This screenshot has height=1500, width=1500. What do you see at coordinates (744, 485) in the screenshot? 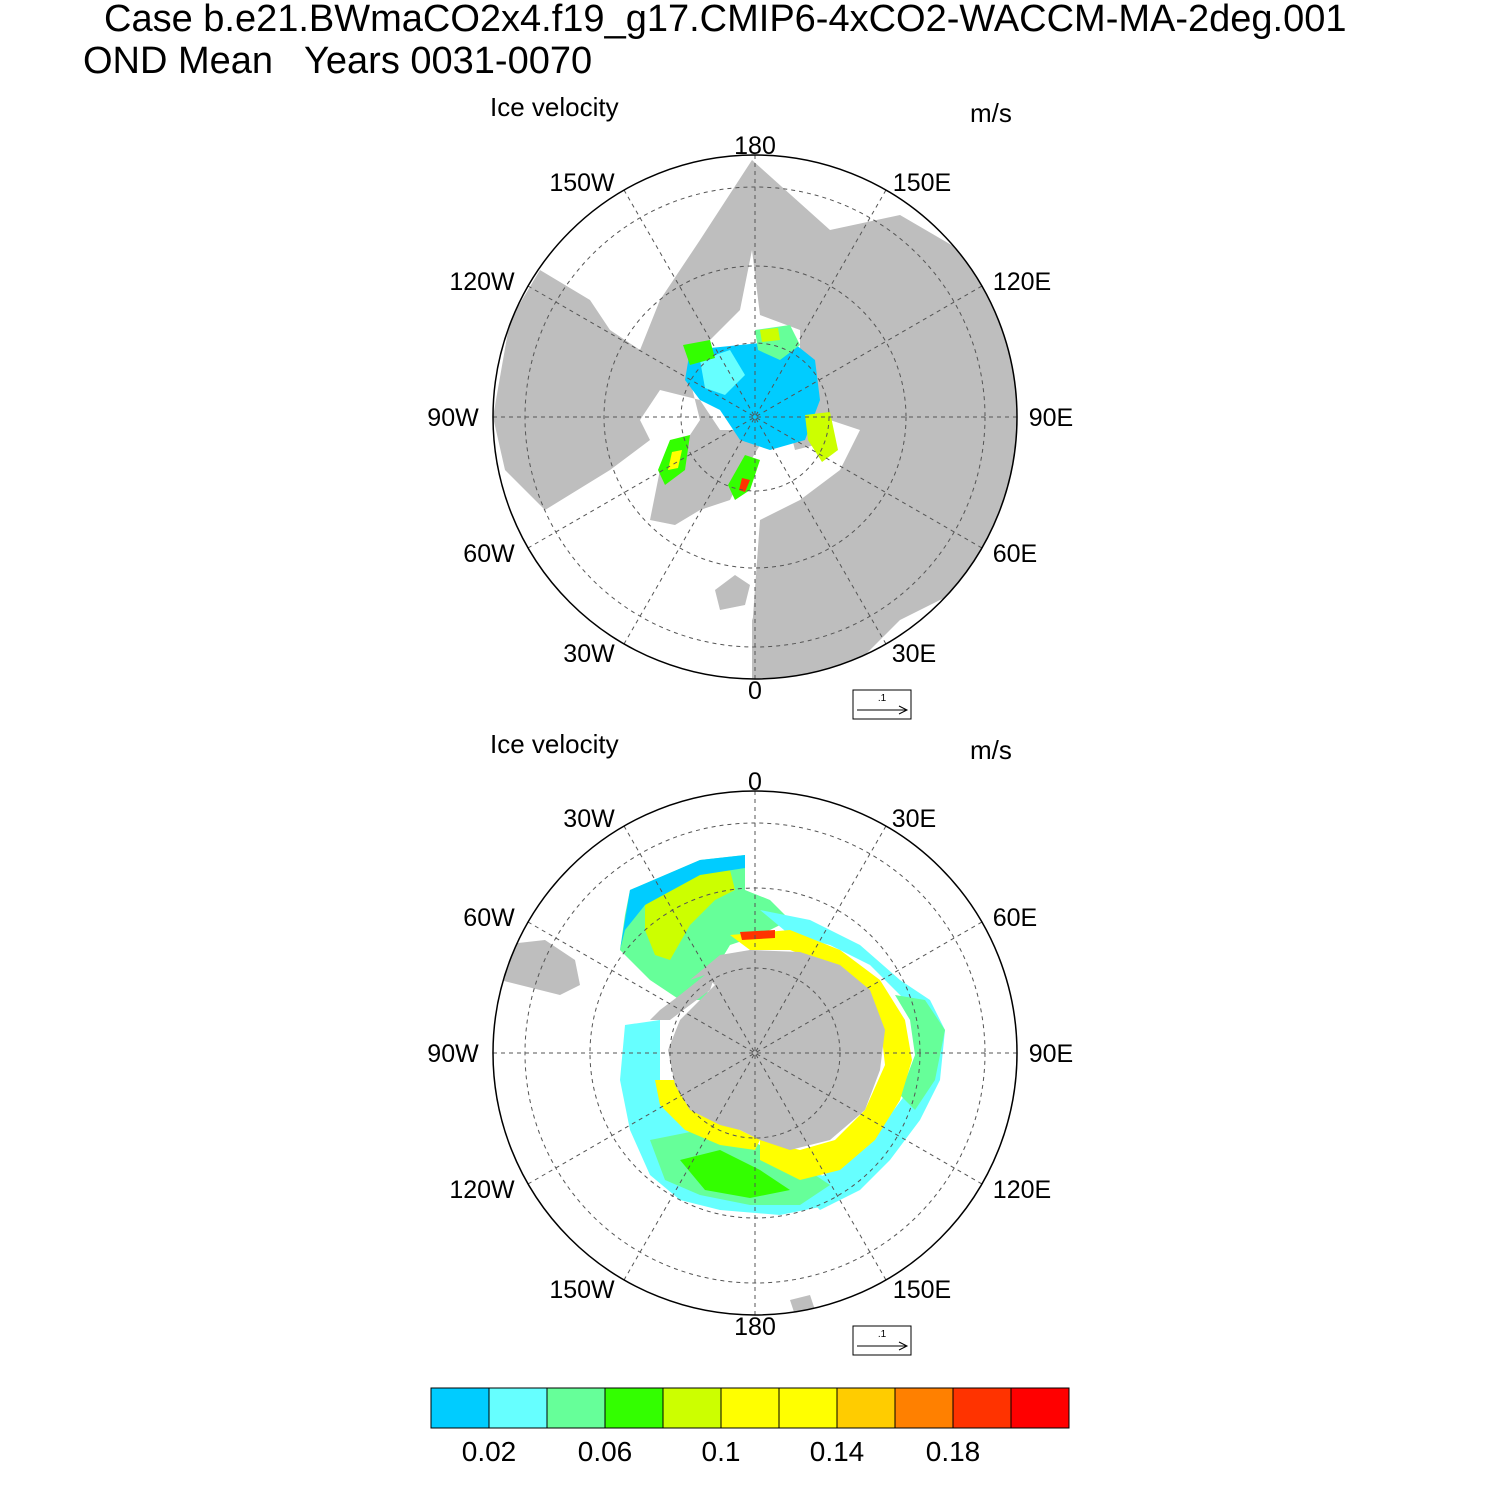
I see `north-ice-fram-strait-fast` at bounding box center [744, 485].